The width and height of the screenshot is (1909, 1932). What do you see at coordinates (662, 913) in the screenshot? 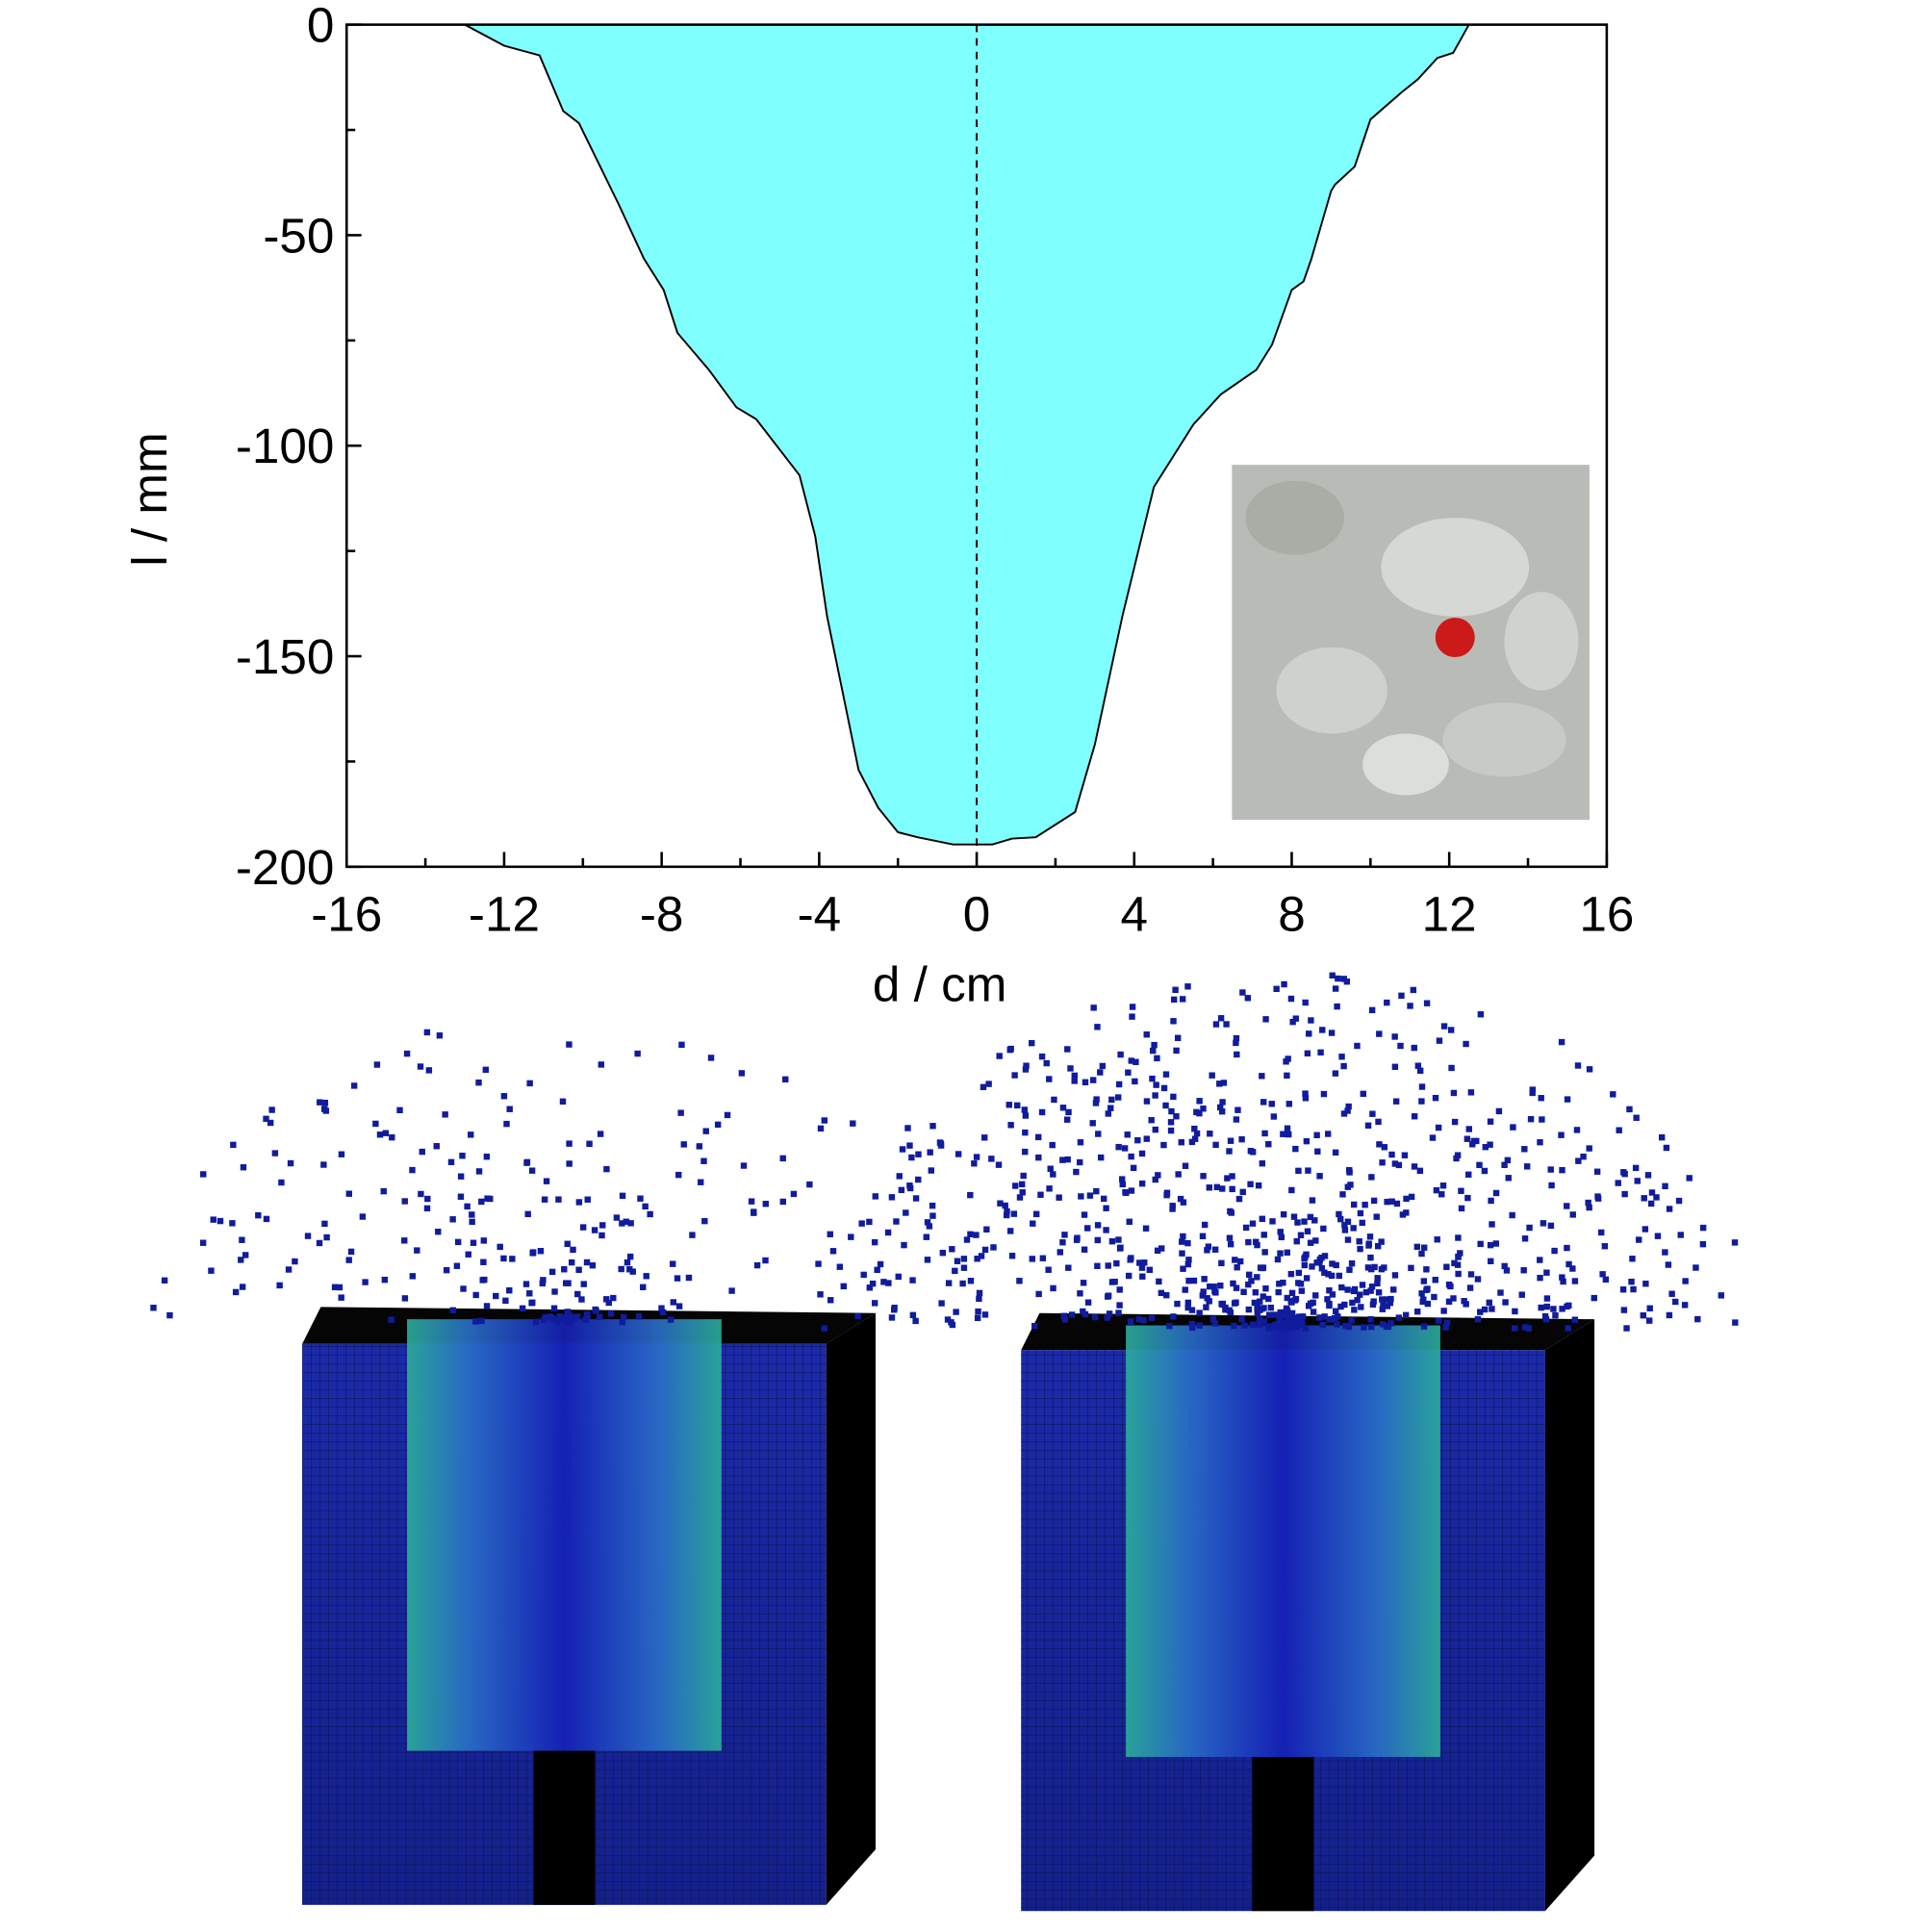
I see `x-tick-label: -8` at bounding box center [662, 913].